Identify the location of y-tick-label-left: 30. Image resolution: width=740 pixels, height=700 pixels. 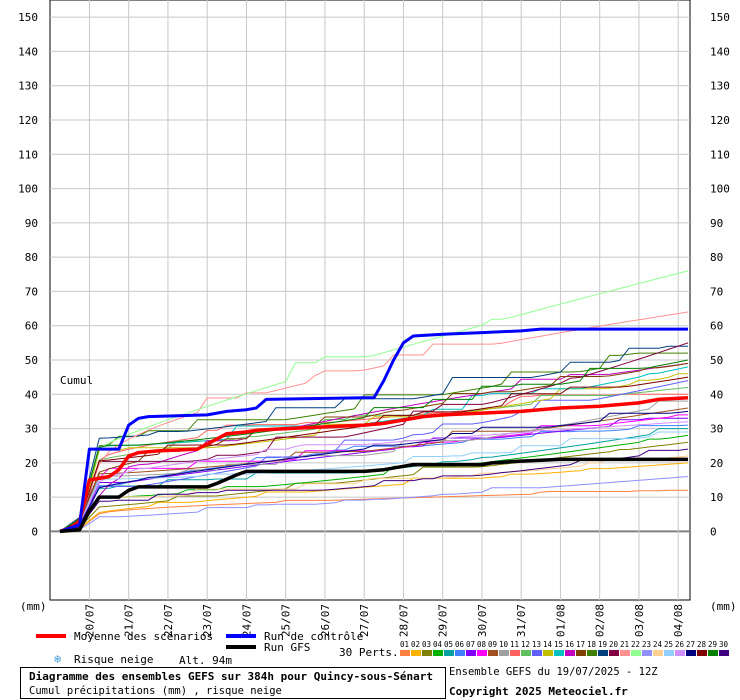
(31, 429).